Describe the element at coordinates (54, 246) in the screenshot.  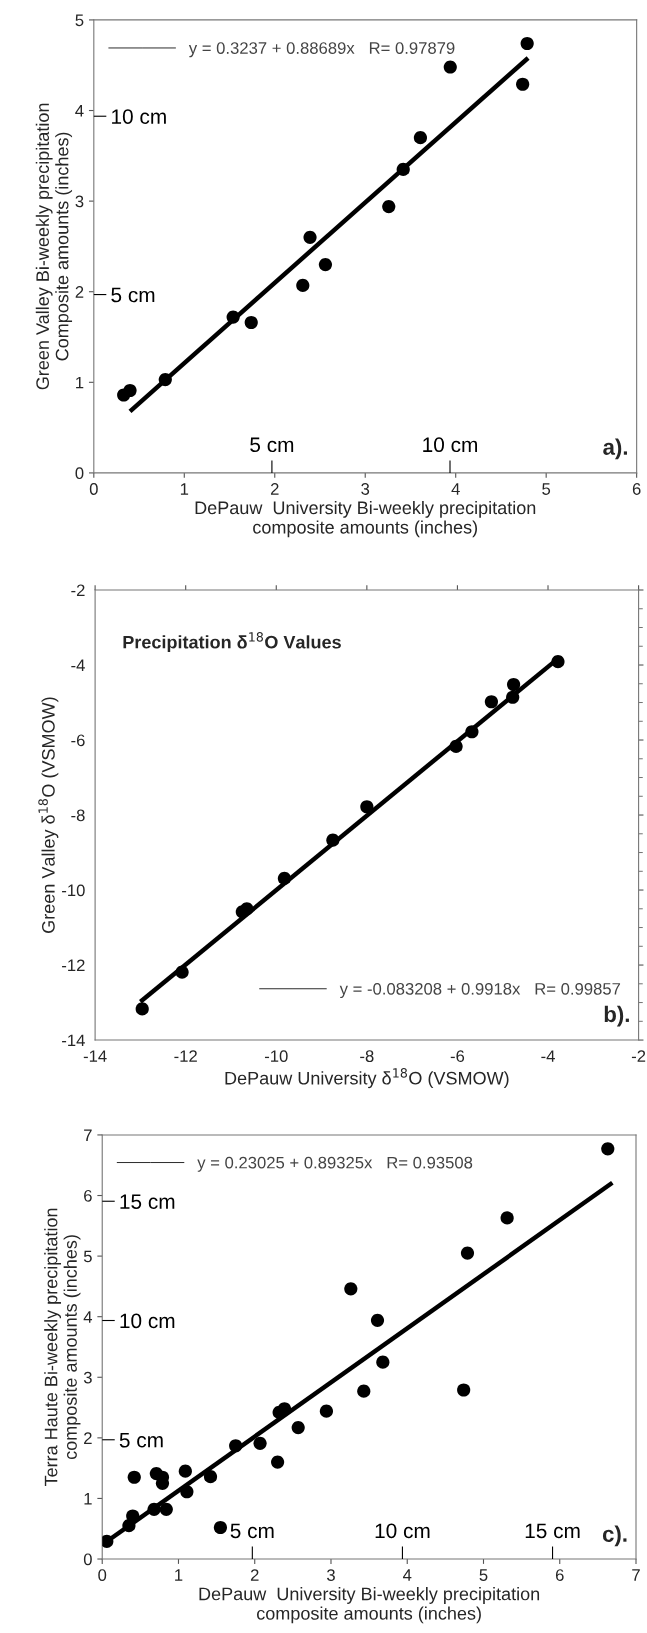
I see `y-axis-title: Green Valley Bi-weekly precipitation Composite amounts (inches)` at that location.